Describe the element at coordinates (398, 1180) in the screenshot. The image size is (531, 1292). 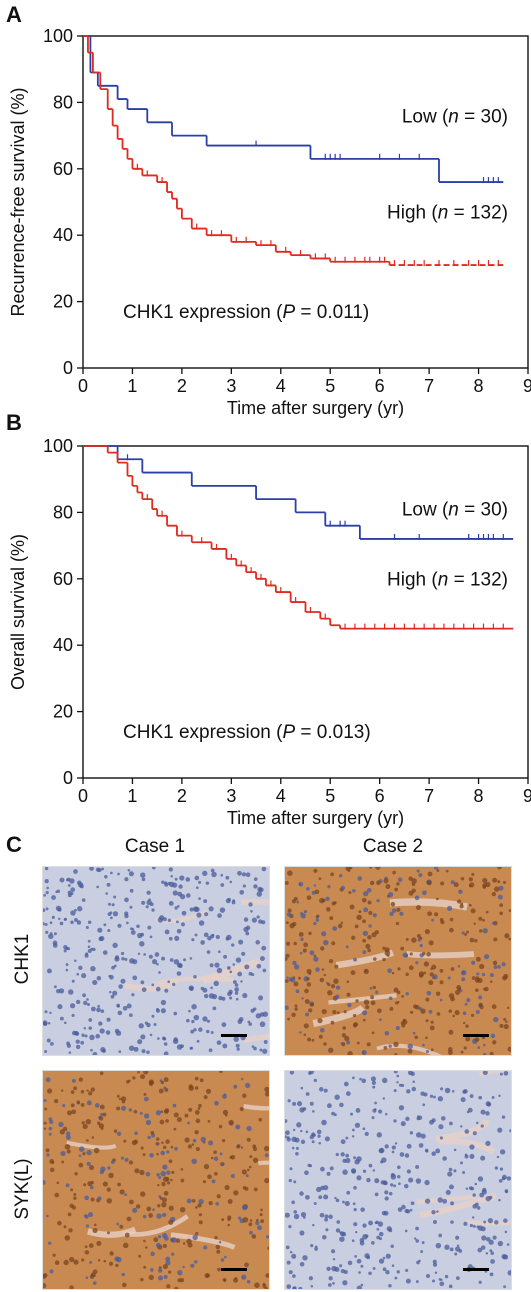
I see `histology-sykl-case2` at that location.